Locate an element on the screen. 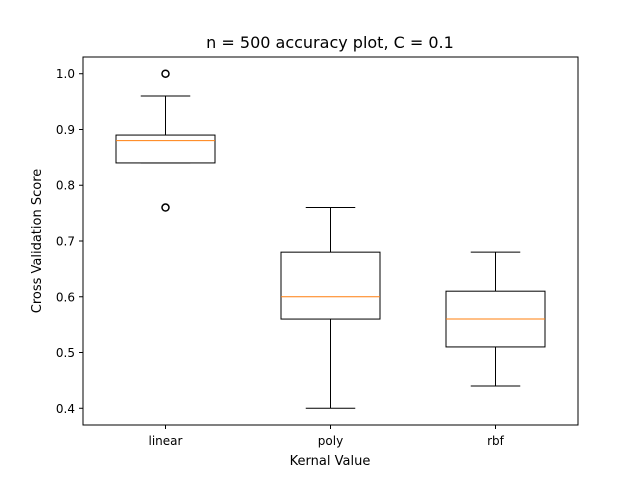 This screenshot has height=478, width=643. y-tick-label: 0.9 is located at coordinates (65, 130).